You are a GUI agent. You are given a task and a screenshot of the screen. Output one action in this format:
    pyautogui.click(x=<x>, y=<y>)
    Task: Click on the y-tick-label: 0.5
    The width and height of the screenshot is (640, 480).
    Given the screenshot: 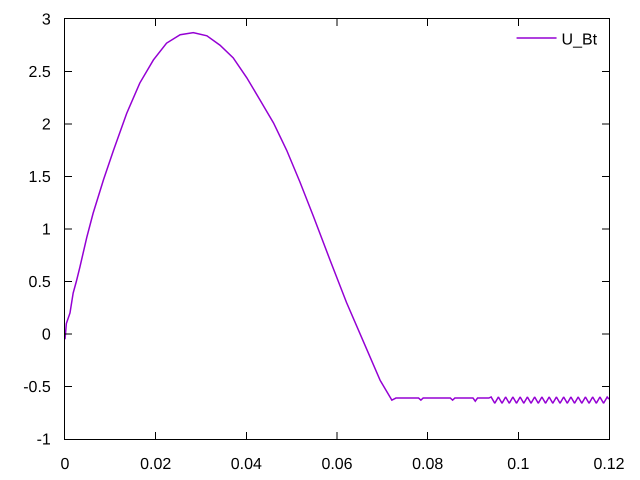 What is the action you would take?
    pyautogui.click(x=39, y=283)
    